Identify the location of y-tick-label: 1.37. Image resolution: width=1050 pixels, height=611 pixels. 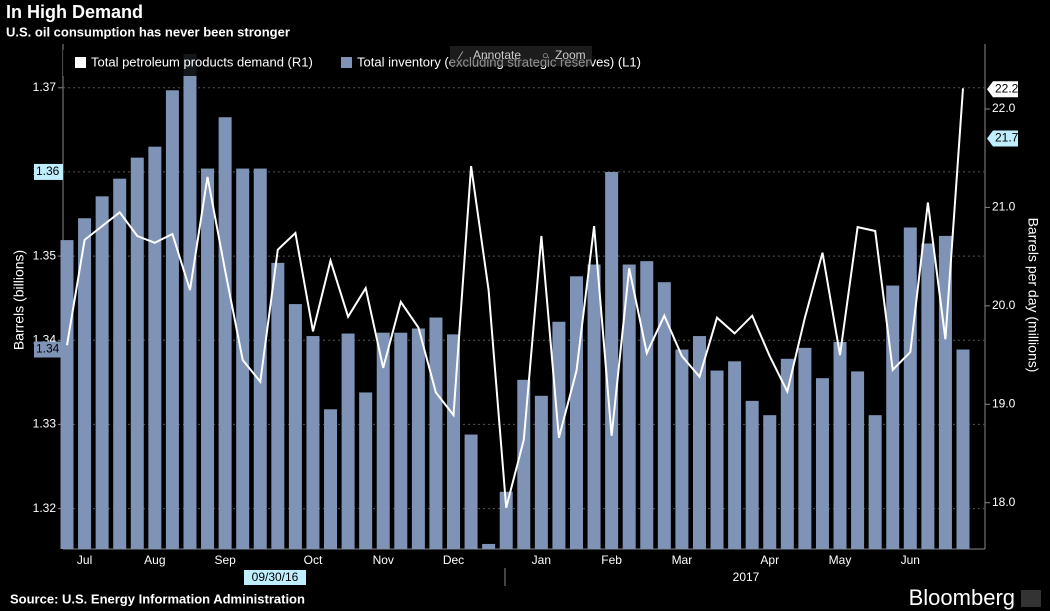
(45, 87).